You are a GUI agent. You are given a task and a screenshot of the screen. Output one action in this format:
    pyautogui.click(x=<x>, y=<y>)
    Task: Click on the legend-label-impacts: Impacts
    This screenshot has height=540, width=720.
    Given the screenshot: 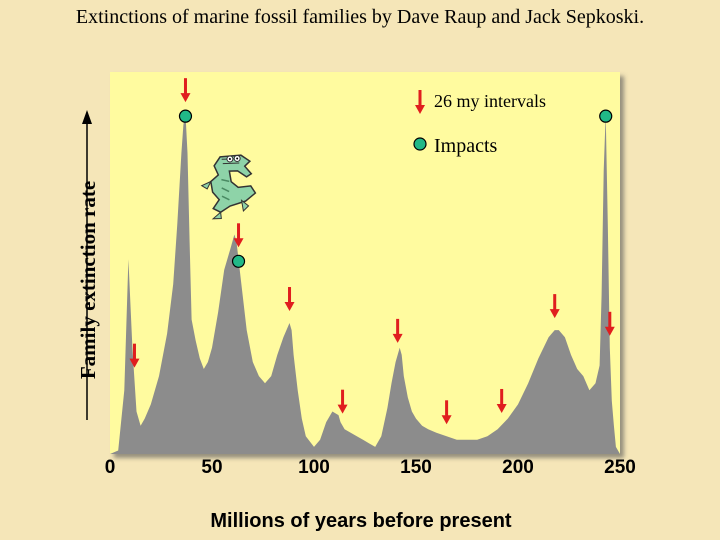 What is the action you would take?
    pyautogui.click(x=466, y=146)
    